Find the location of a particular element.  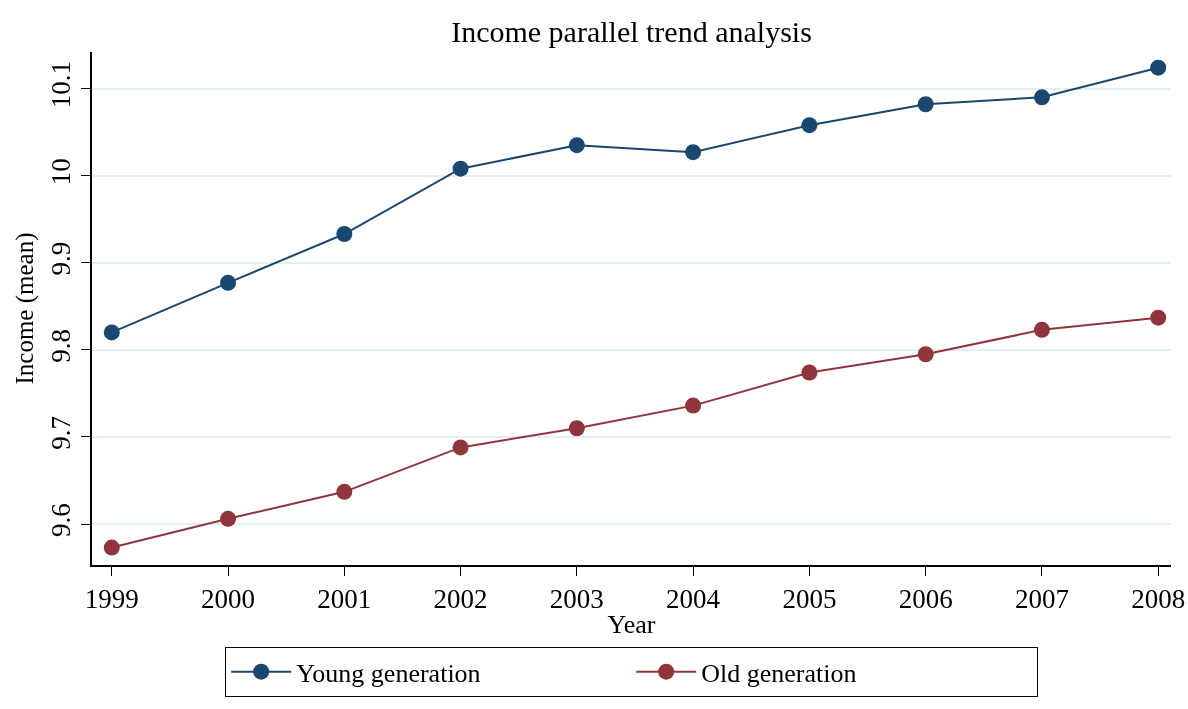

x-tick-label: 2000 is located at coordinates (228, 599).